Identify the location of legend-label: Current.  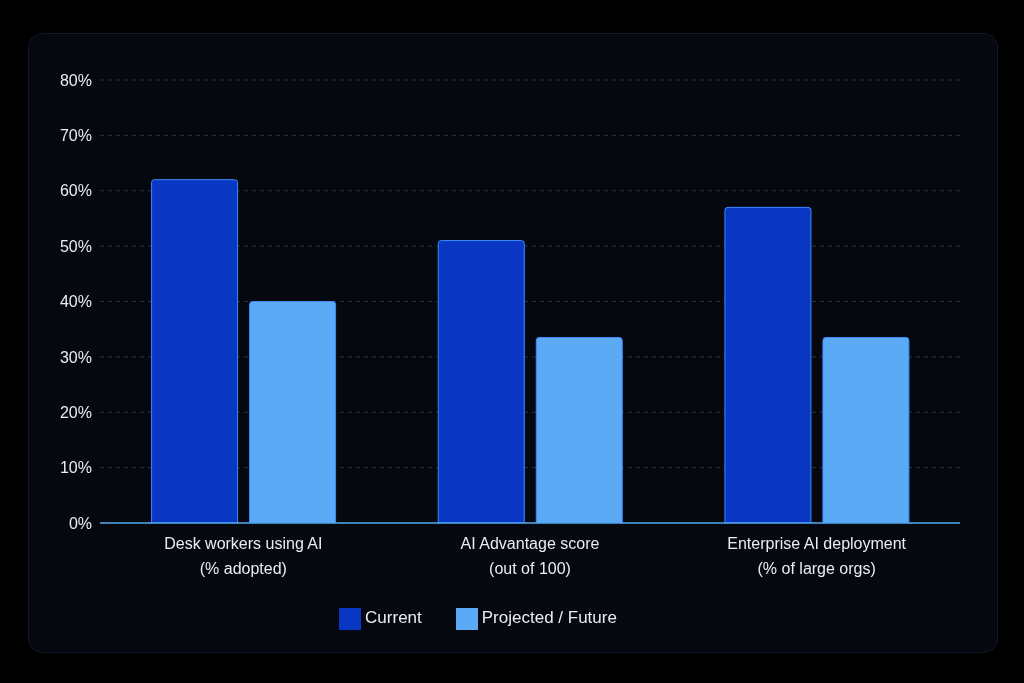
(393, 618).